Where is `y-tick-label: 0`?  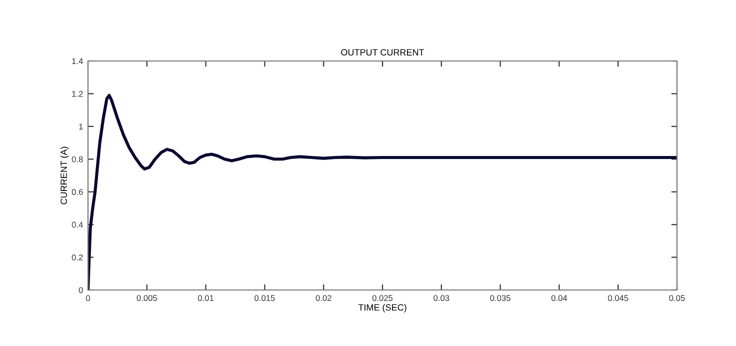
y-tick-label: 0 is located at coordinates (80, 290).